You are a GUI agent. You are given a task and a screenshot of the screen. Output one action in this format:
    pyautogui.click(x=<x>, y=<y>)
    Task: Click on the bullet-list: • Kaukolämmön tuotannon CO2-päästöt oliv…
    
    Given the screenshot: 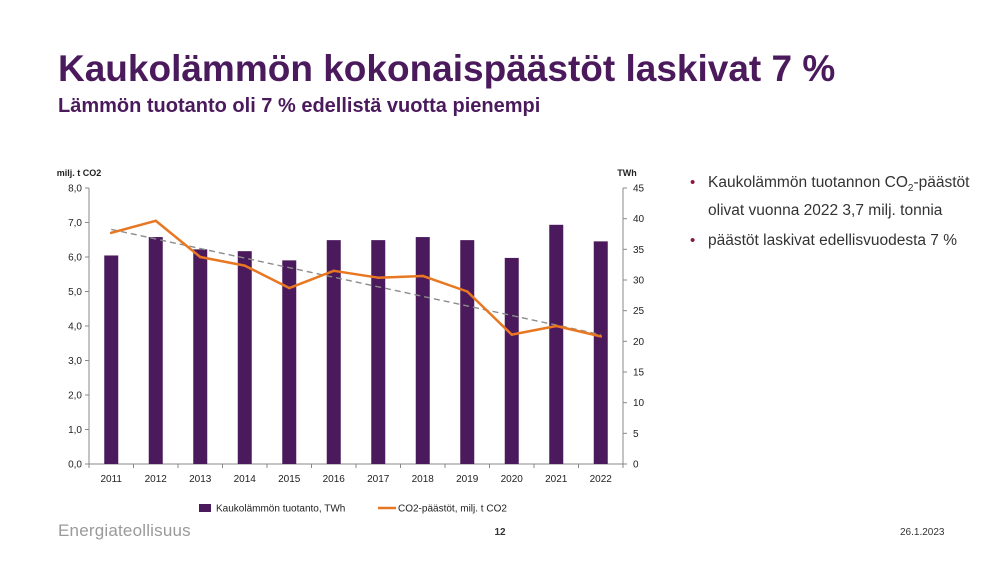 What is the action you would take?
    pyautogui.click(x=830, y=216)
    